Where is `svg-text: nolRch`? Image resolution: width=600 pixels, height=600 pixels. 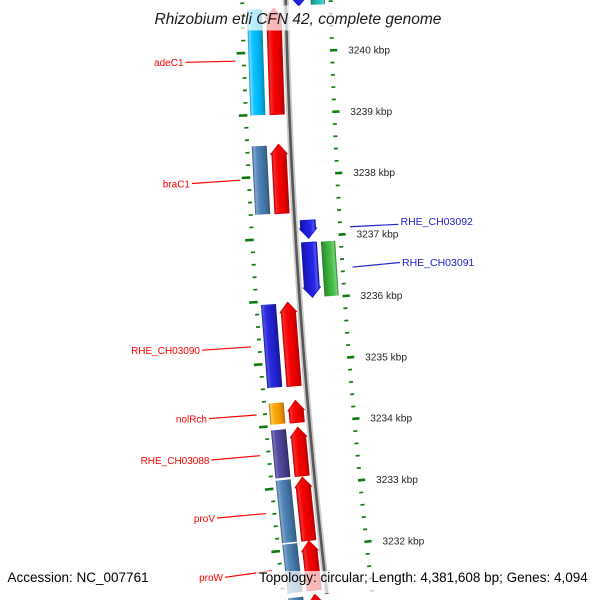
svg-text: nolRch is located at coordinates (191, 419).